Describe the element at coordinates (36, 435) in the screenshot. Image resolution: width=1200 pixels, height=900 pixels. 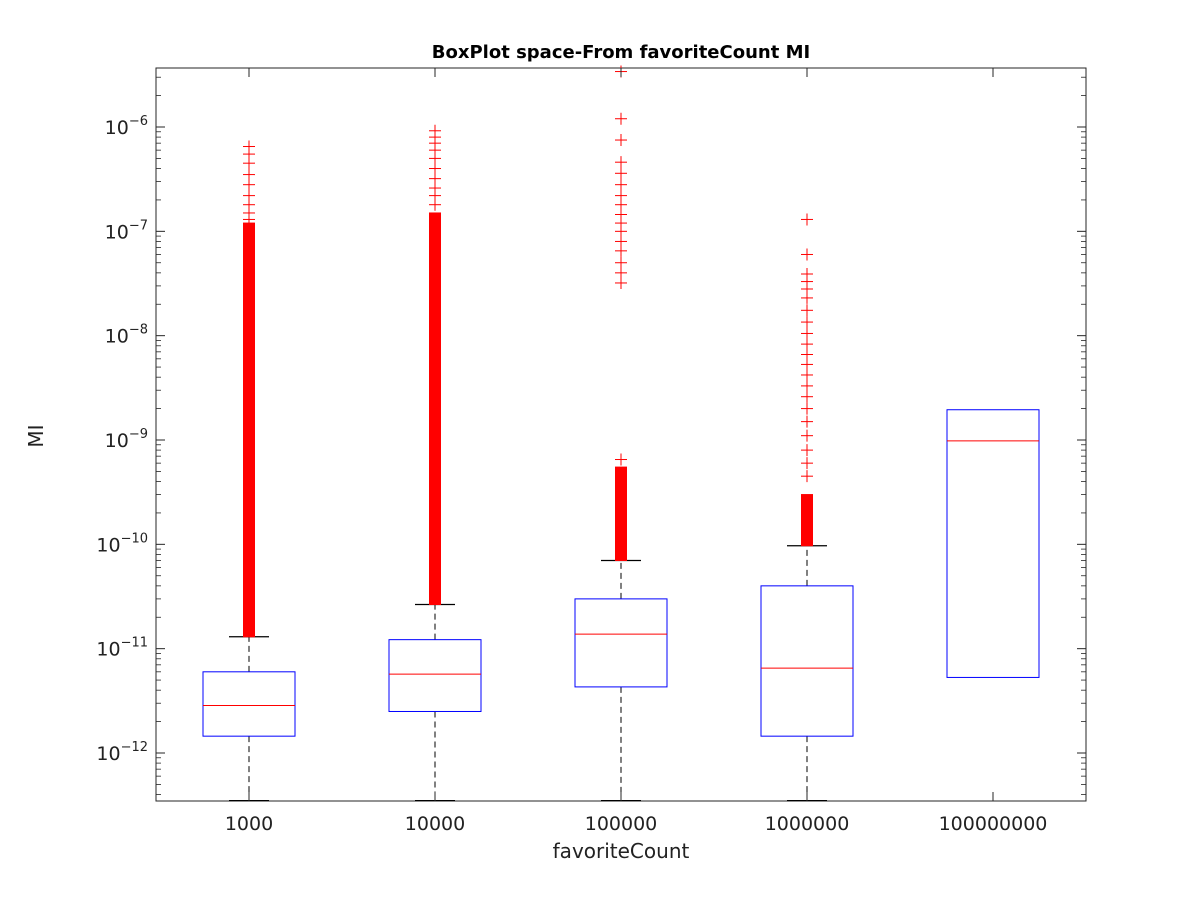
I see `y-axis-label: MI` at that location.